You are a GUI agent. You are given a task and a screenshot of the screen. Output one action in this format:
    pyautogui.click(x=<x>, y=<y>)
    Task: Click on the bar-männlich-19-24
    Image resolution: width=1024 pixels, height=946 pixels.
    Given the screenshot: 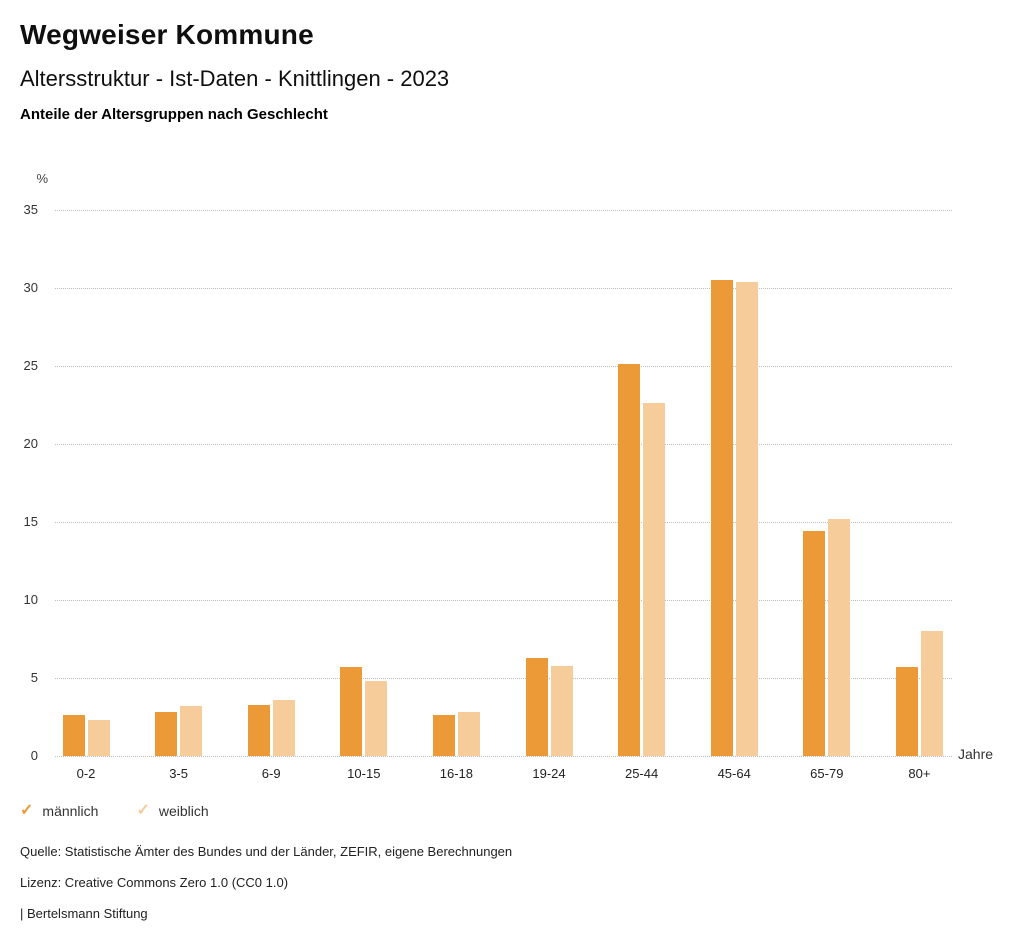 What is the action you would take?
    pyautogui.click(x=536, y=706)
    